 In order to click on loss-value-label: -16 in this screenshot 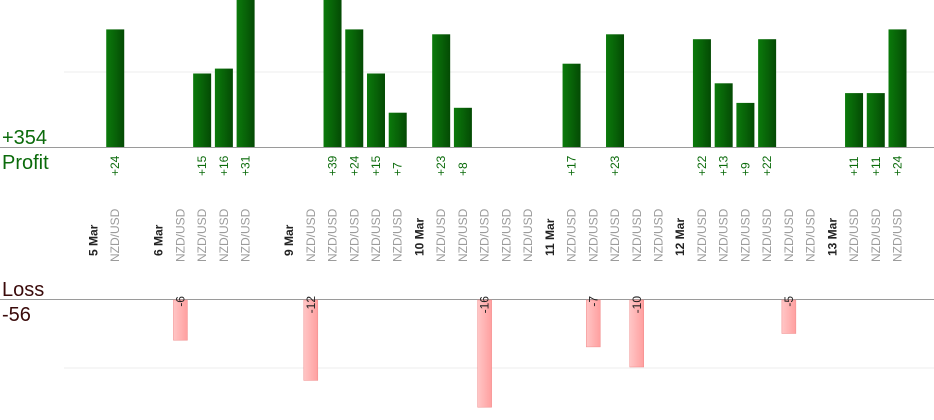, I will do `click(485, 305)`.